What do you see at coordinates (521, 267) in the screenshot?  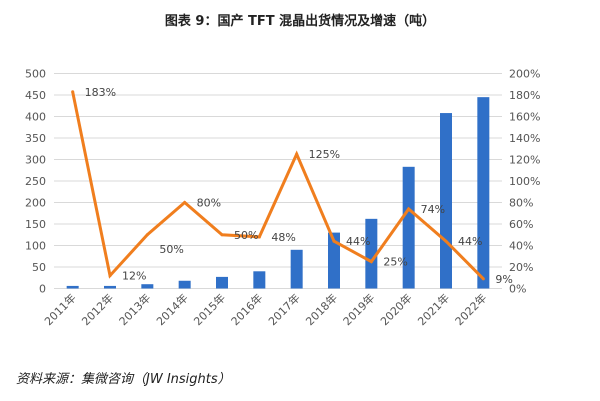 I see `y-right-tick-label: 20%` at bounding box center [521, 267].